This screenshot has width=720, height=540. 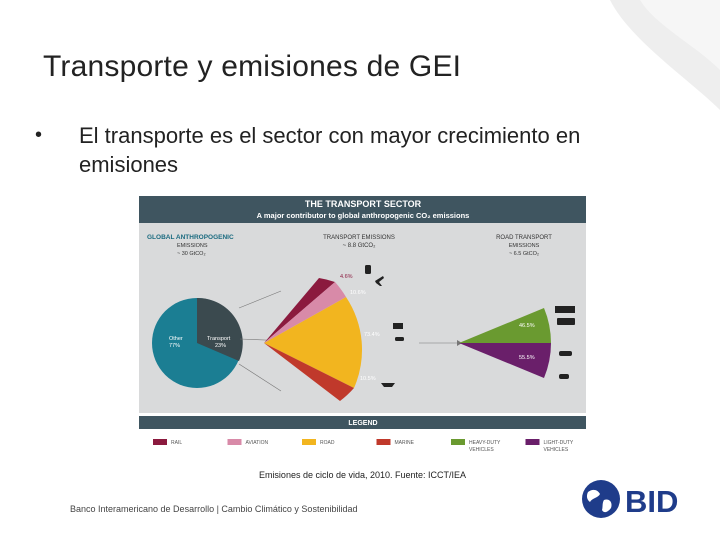 What do you see at coordinates (524, 254) in the screenshot?
I see `road-title-3: ~ 6.5 GtCO₂` at bounding box center [524, 254].